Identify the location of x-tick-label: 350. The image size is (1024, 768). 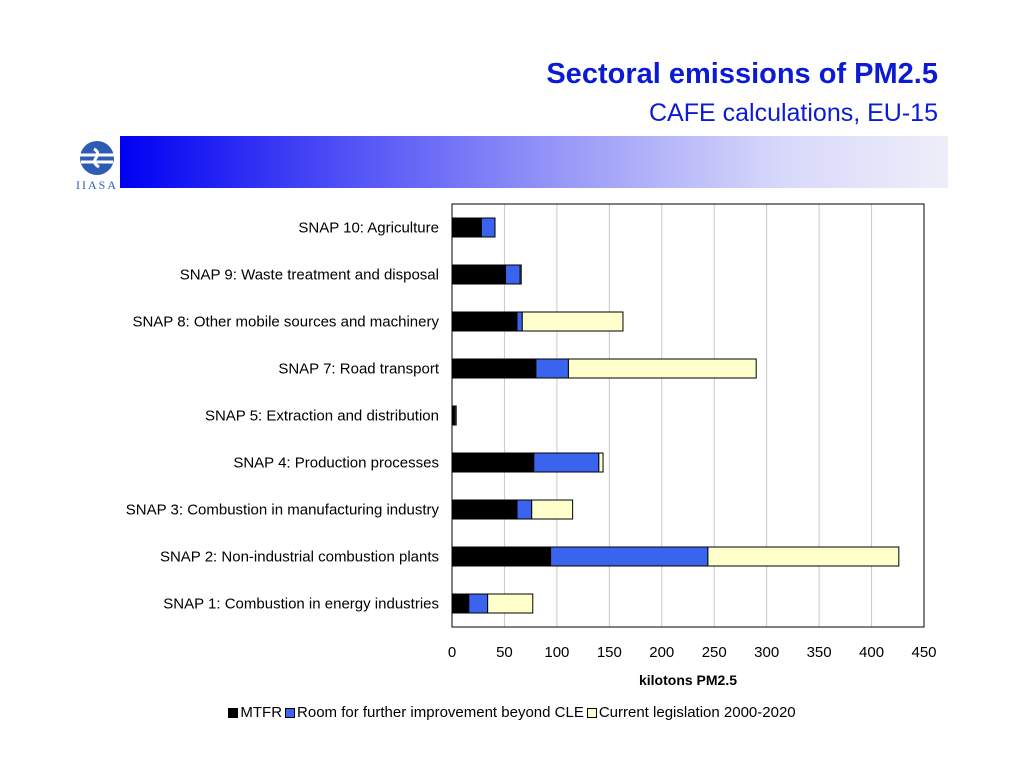
(819, 652).